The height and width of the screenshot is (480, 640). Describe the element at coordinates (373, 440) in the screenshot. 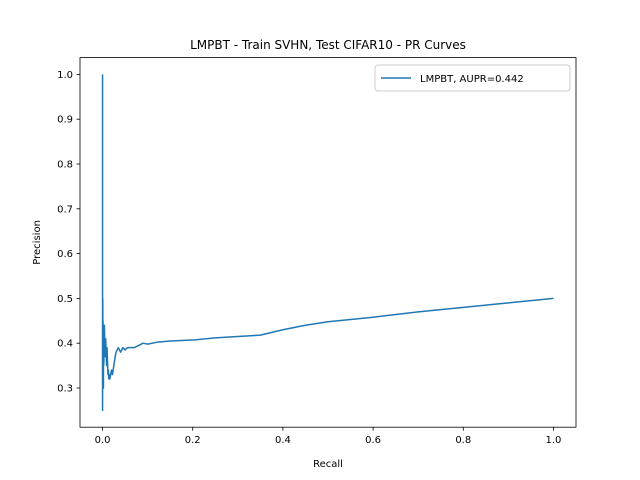

I see `x-tick-label: 0.6` at that location.